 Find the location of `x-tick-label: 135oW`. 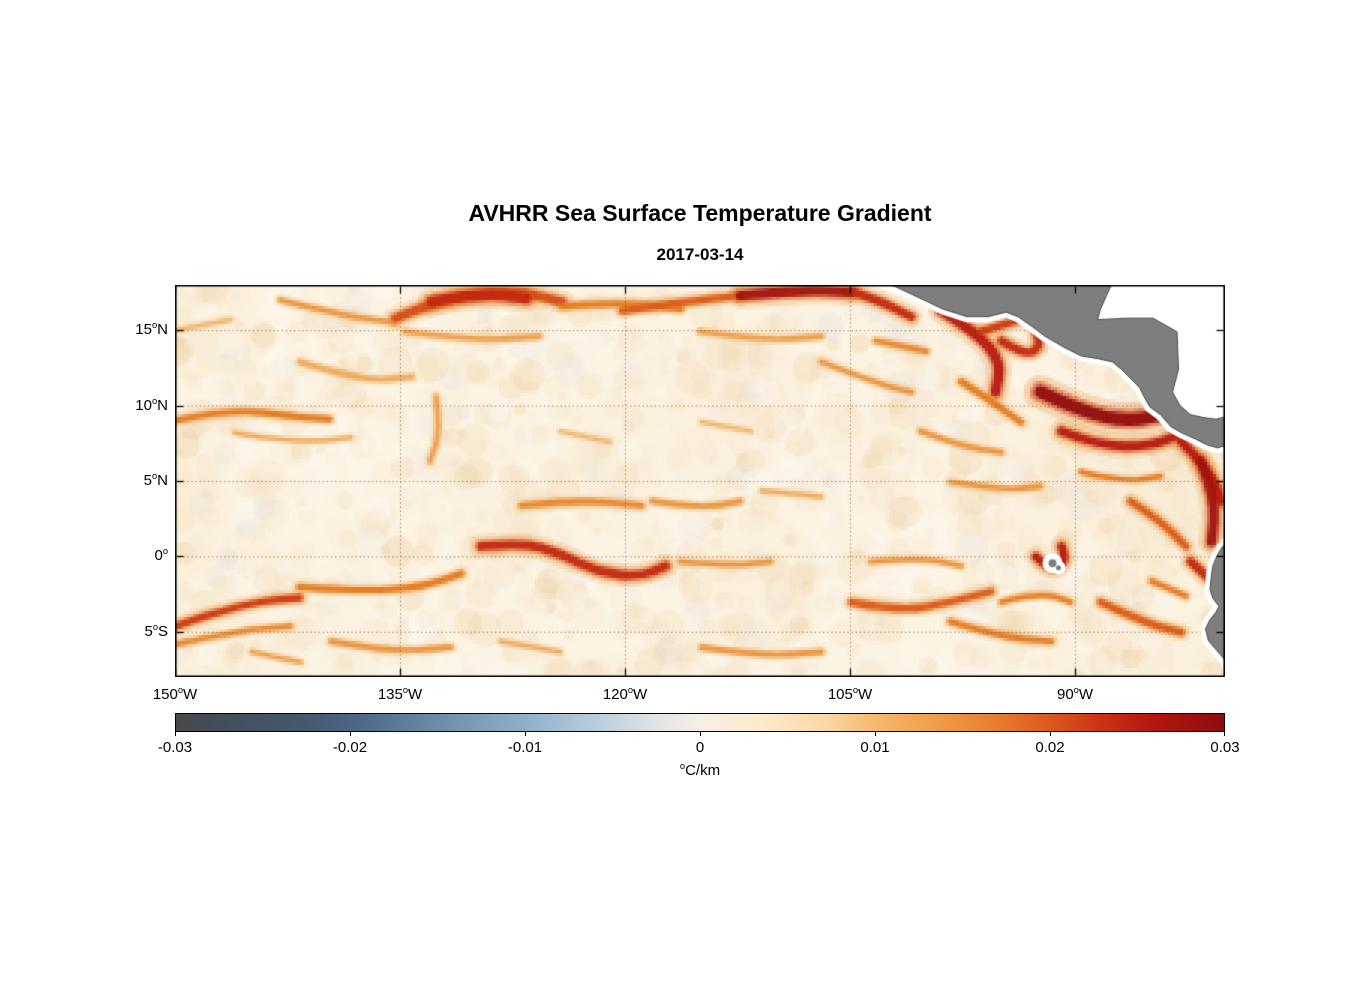

x-tick-label: 135oW is located at coordinates (400, 694).